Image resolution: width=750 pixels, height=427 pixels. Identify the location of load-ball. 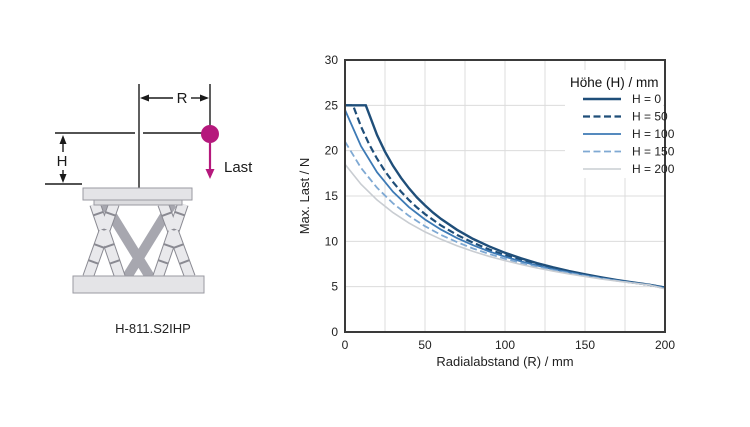
(210, 134).